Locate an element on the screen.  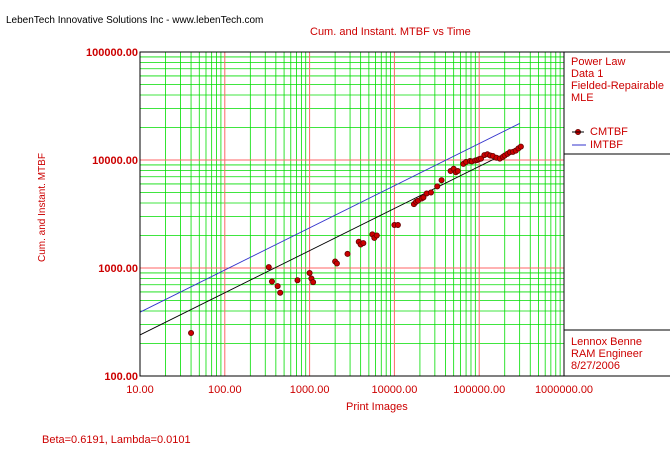
y-axis-label: Cum. and Instant. MTBF is located at coordinates (42, 207).